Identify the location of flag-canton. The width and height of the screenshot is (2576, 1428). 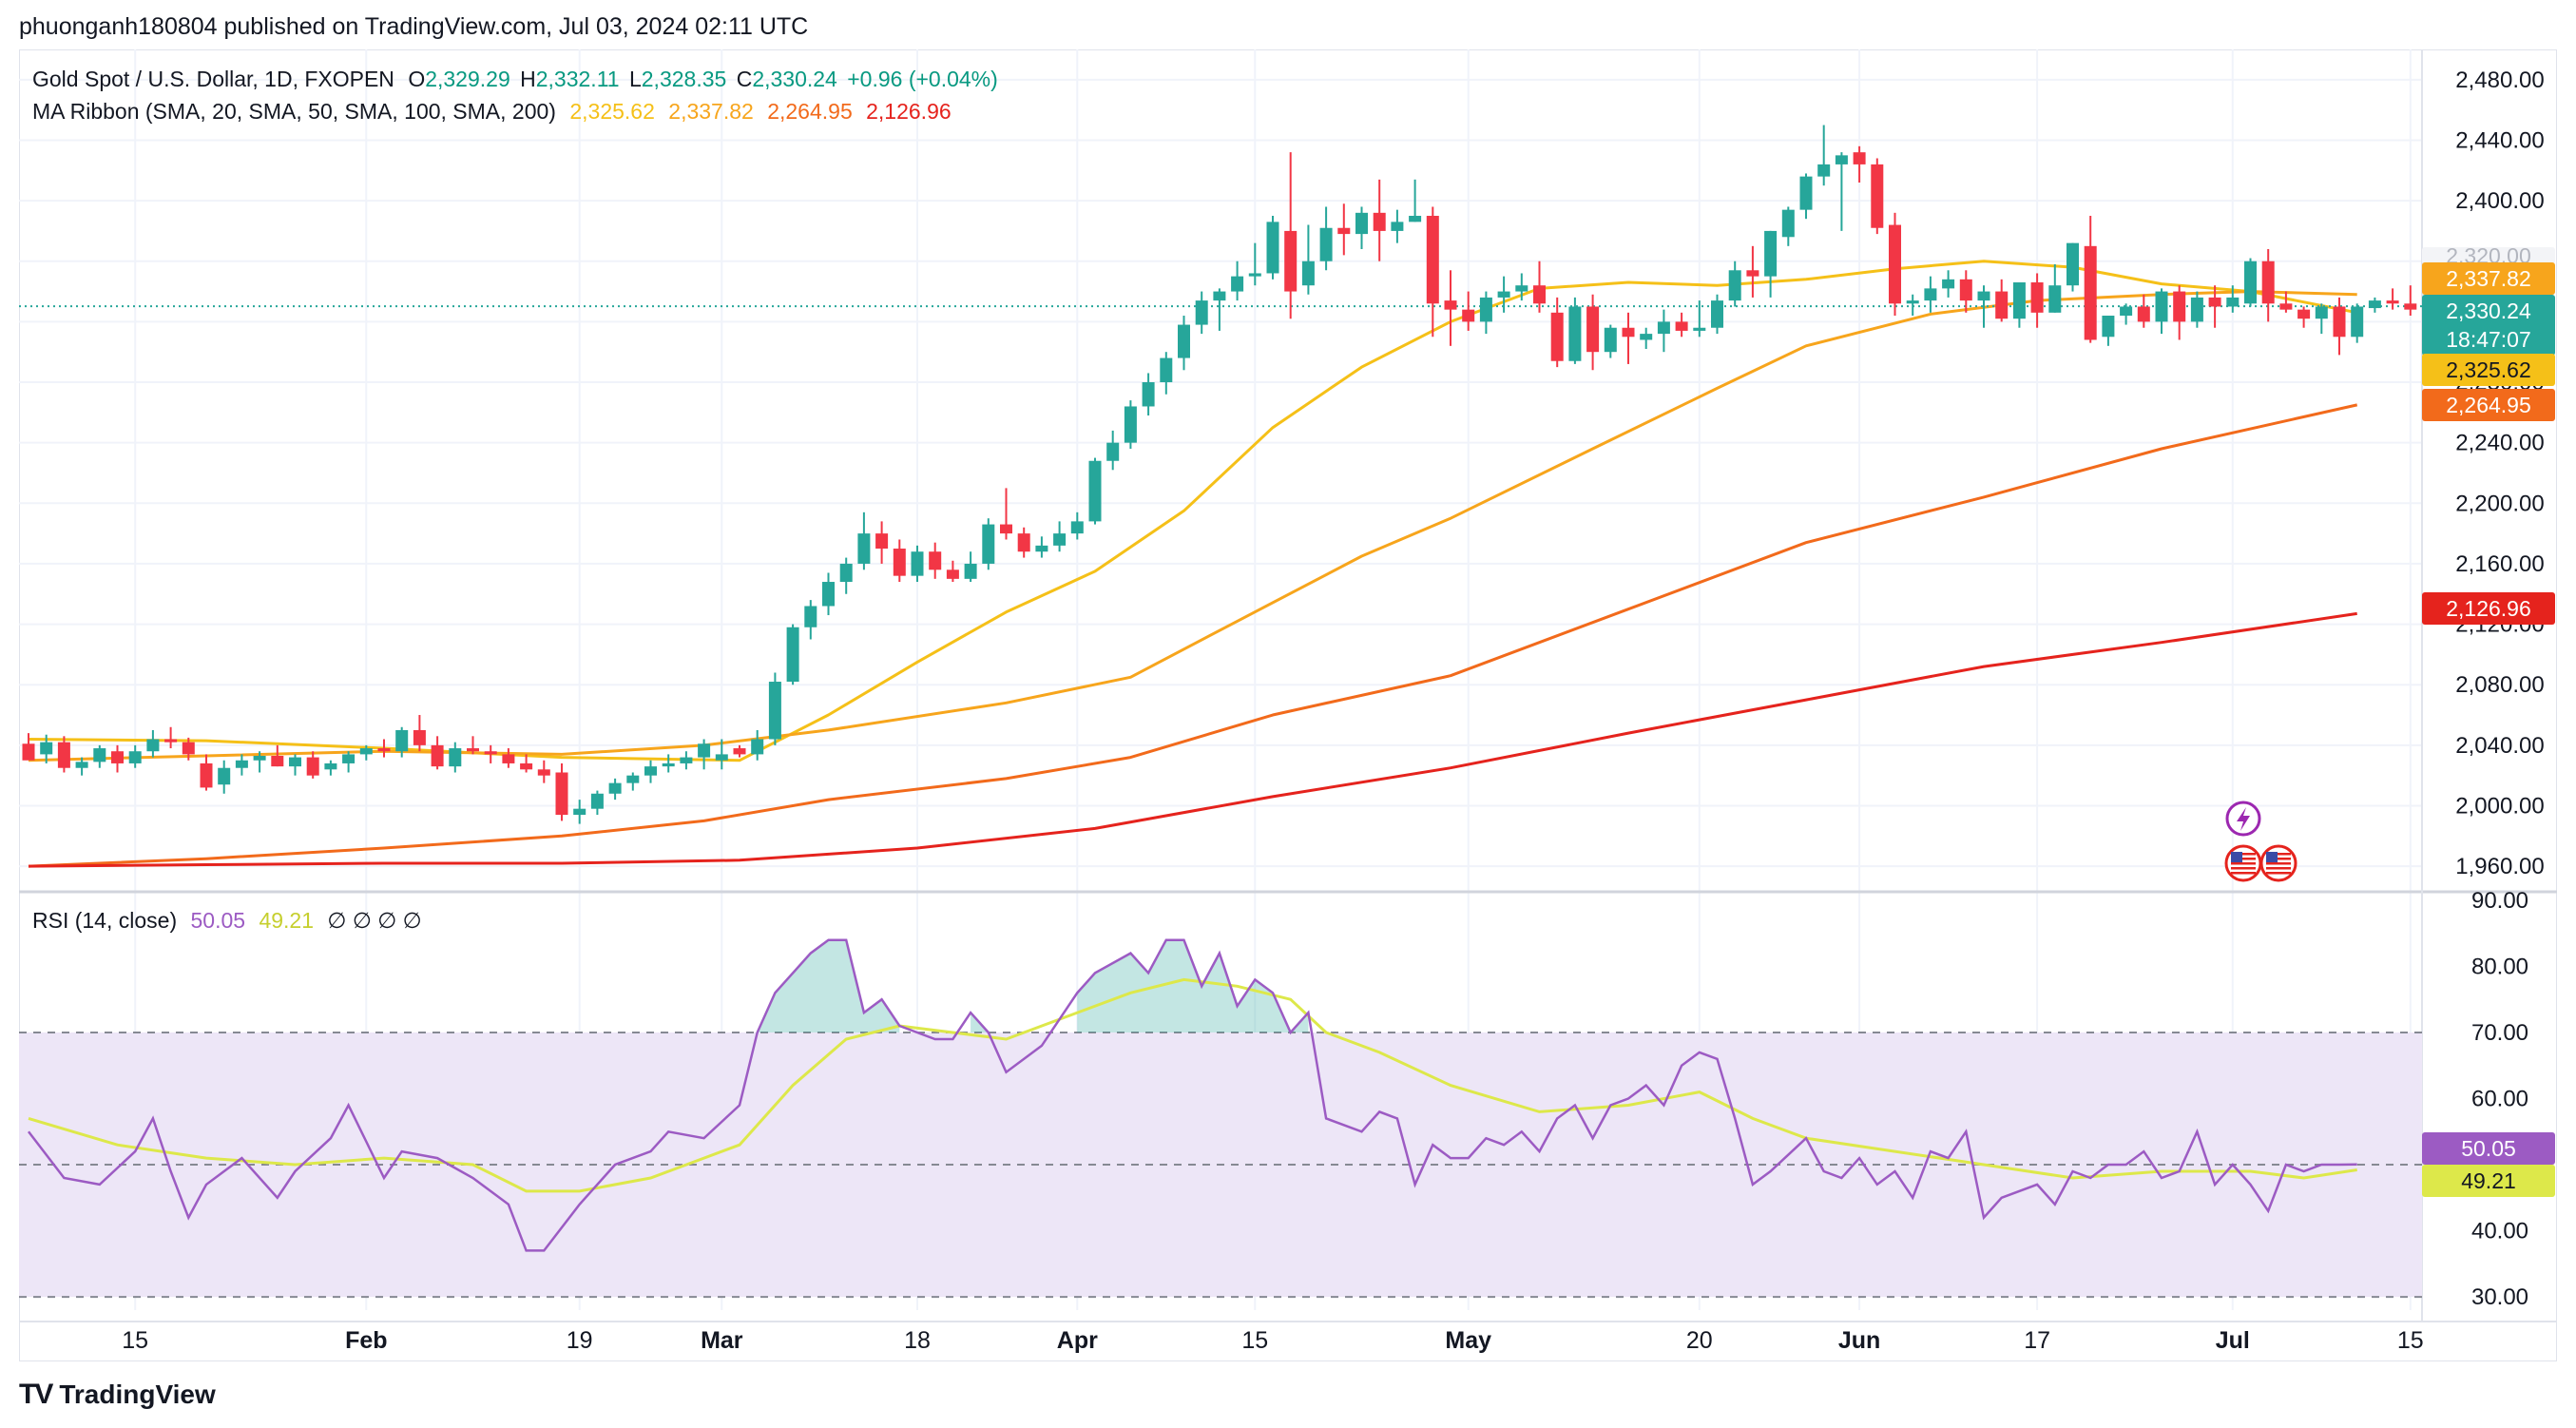
(2272, 857).